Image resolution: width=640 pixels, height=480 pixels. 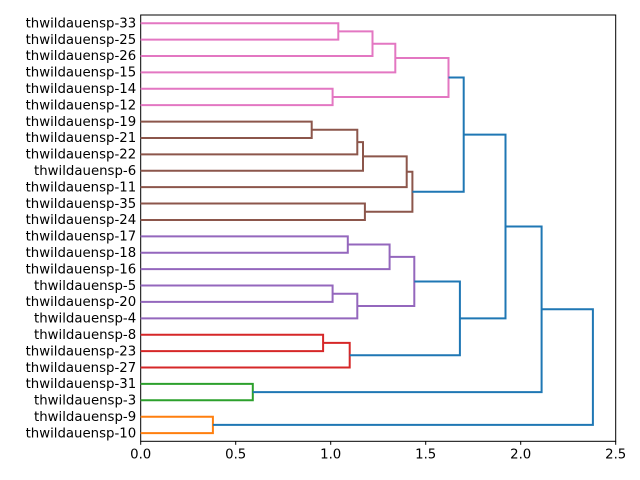 I want to click on x-tick-label: 2.5, so click(x=615, y=454).